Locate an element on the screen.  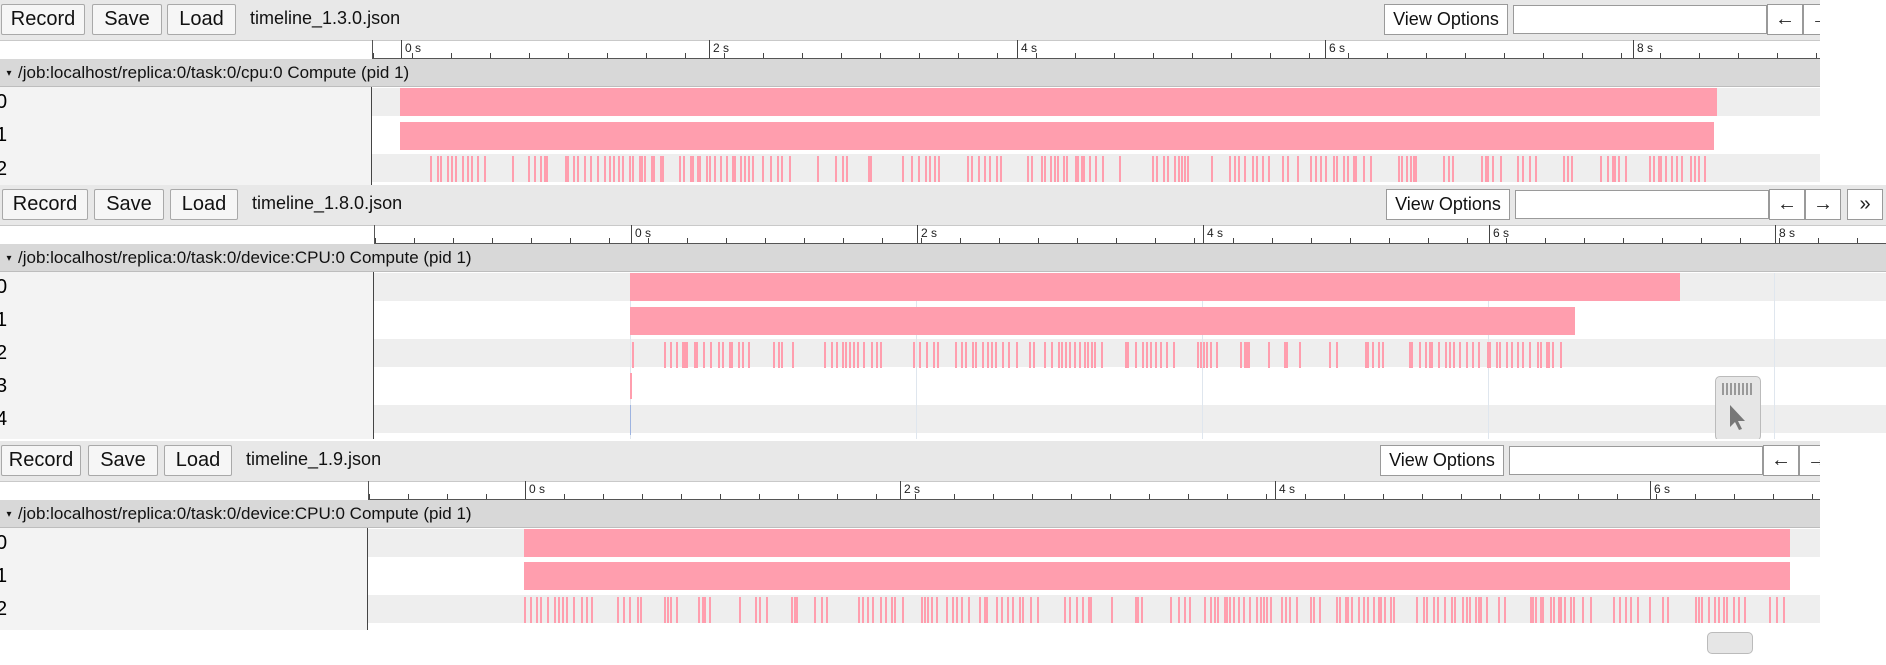
triangle-down-icon: ▾ is located at coordinates (9, 259).